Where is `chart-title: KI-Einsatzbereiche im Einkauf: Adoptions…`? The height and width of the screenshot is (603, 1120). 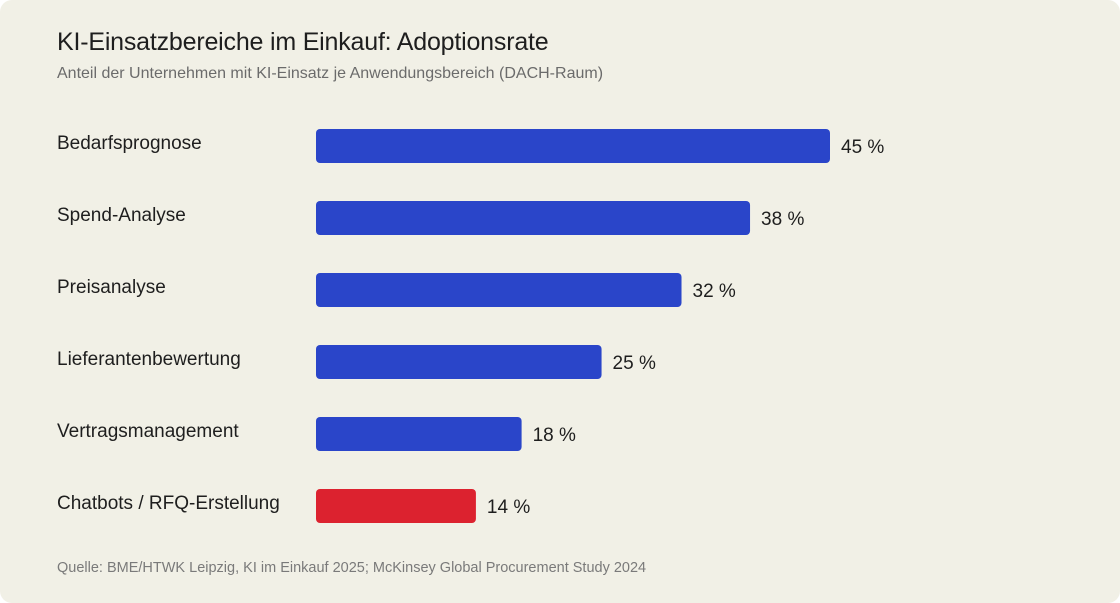
chart-title: KI-Einsatzbereiche im Einkauf: Adoptions… is located at coordinates (303, 42).